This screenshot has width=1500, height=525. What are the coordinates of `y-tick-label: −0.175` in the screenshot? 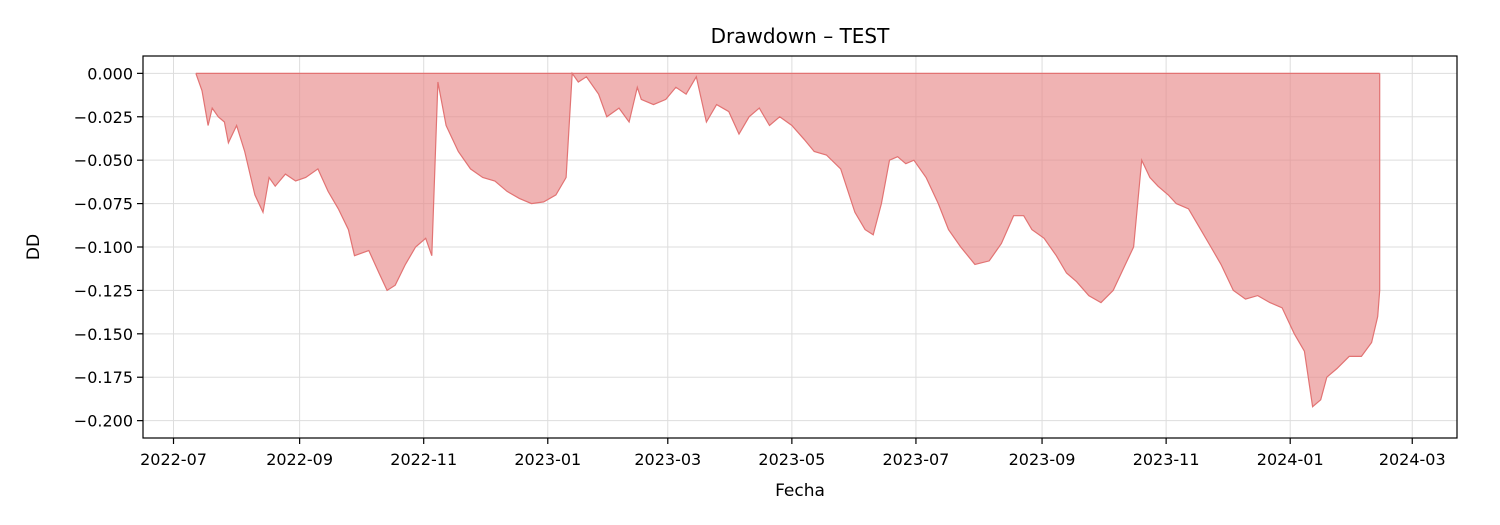 It's located at (103, 377).